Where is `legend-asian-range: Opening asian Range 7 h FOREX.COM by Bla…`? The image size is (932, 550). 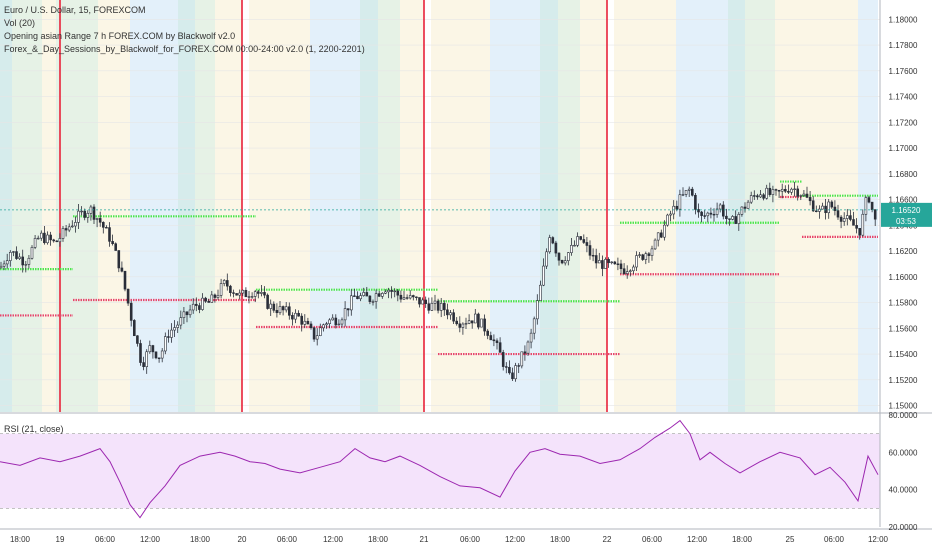
legend-asian-range: Opening asian Range 7 h FOREX.COM by Bla… is located at coordinates (120, 36).